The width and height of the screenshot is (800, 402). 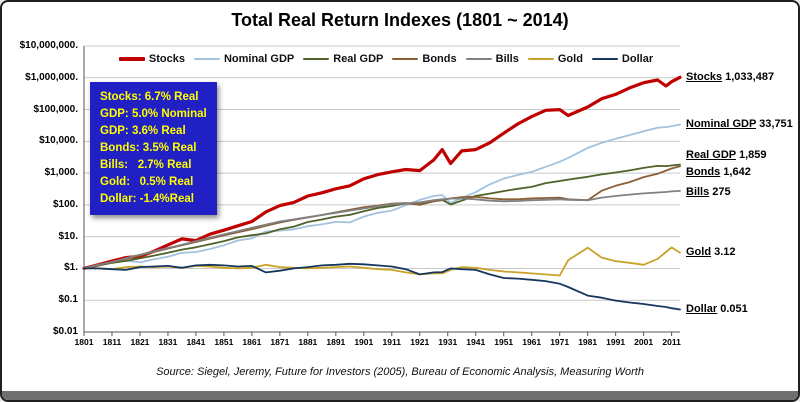 What do you see at coordinates (560, 342) in the screenshot?
I see `x-tick-label: 1971` at bounding box center [560, 342].